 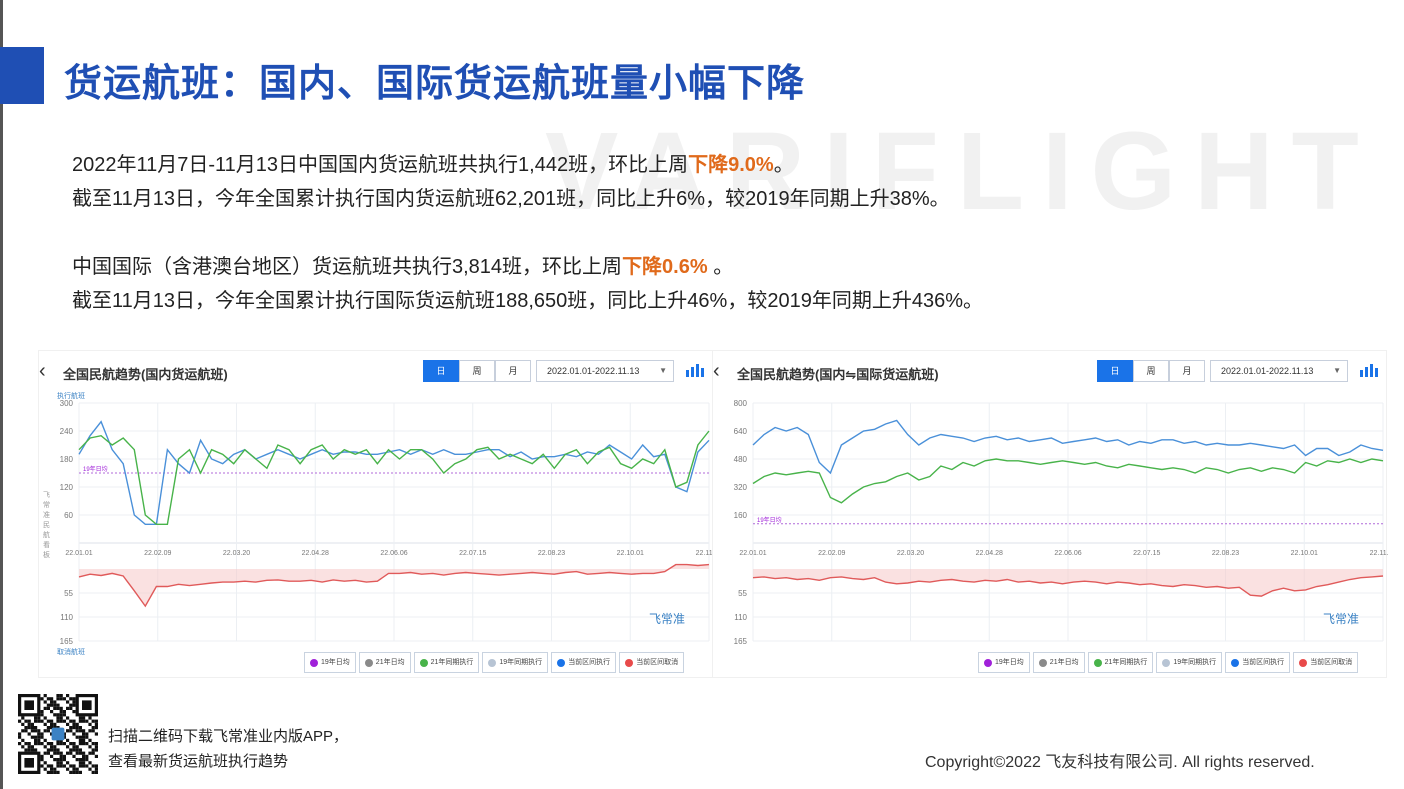 I want to click on chart-title: 全国民航趋势(国内货运航班), so click(x=145, y=374).